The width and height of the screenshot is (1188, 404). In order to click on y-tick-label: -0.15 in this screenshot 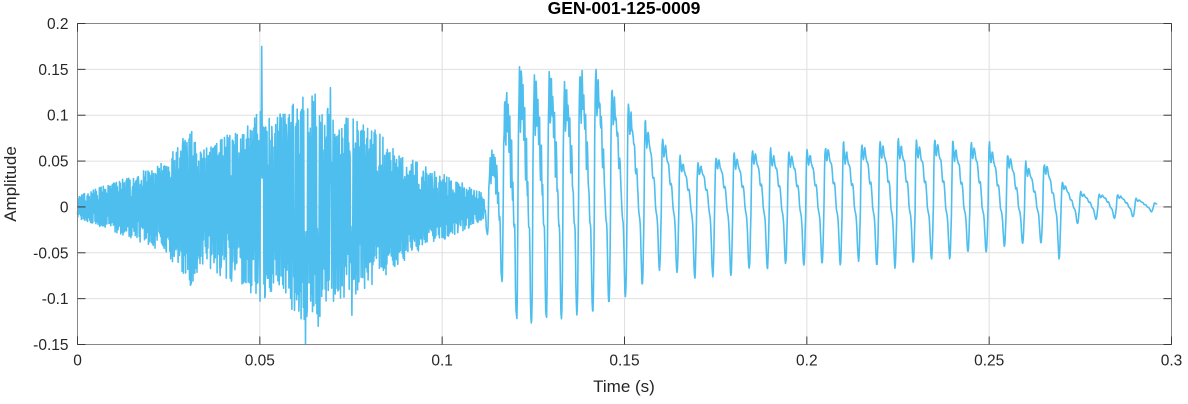, I will do `click(50, 345)`.